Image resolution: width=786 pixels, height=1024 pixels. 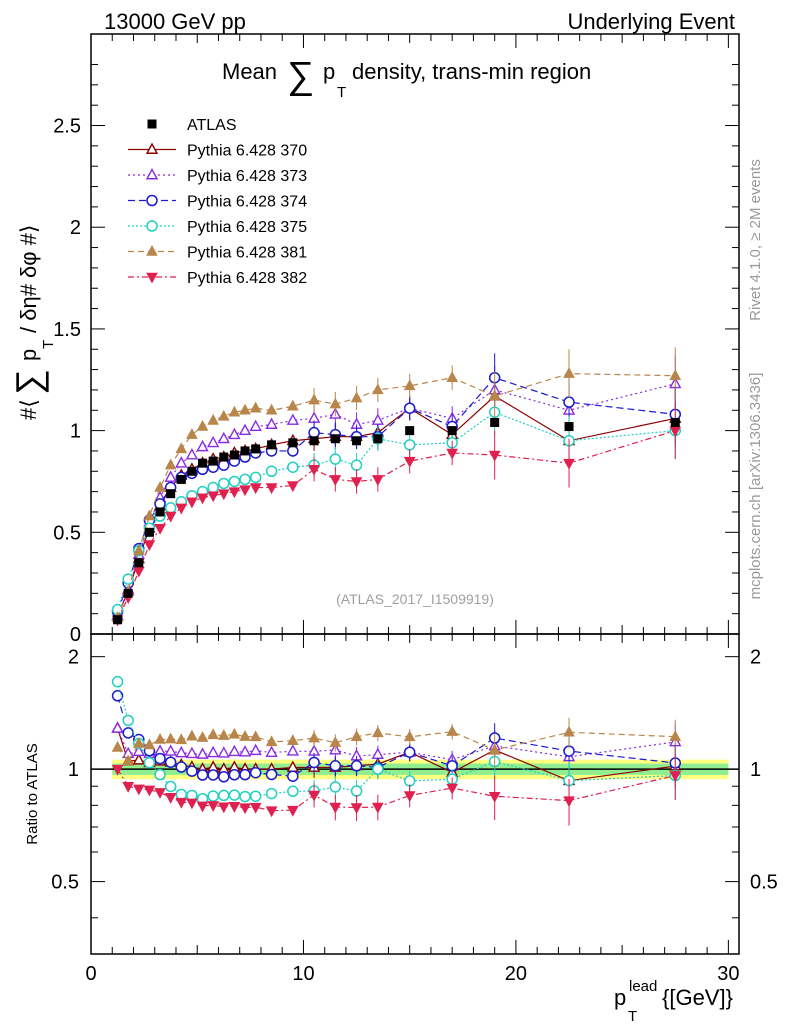 I want to click on ylabel-suffix: / δη# δφ #⟩, so click(x=28, y=279).